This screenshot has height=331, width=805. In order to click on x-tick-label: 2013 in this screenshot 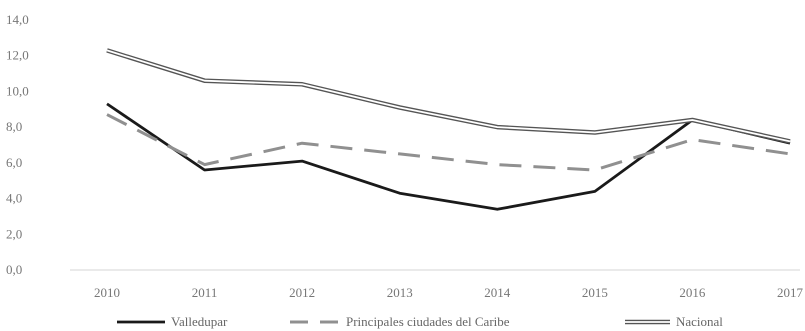, I will do `click(400, 292)`.